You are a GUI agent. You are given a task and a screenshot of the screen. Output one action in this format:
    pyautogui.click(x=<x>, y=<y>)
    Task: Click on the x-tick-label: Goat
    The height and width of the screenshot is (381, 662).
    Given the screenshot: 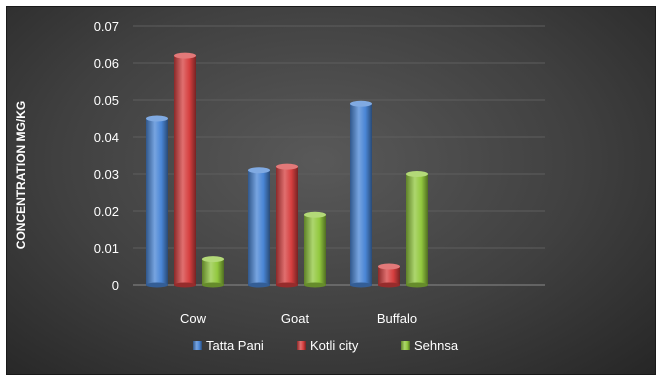 What is the action you would take?
    pyautogui.click(x=295, y=318)
    